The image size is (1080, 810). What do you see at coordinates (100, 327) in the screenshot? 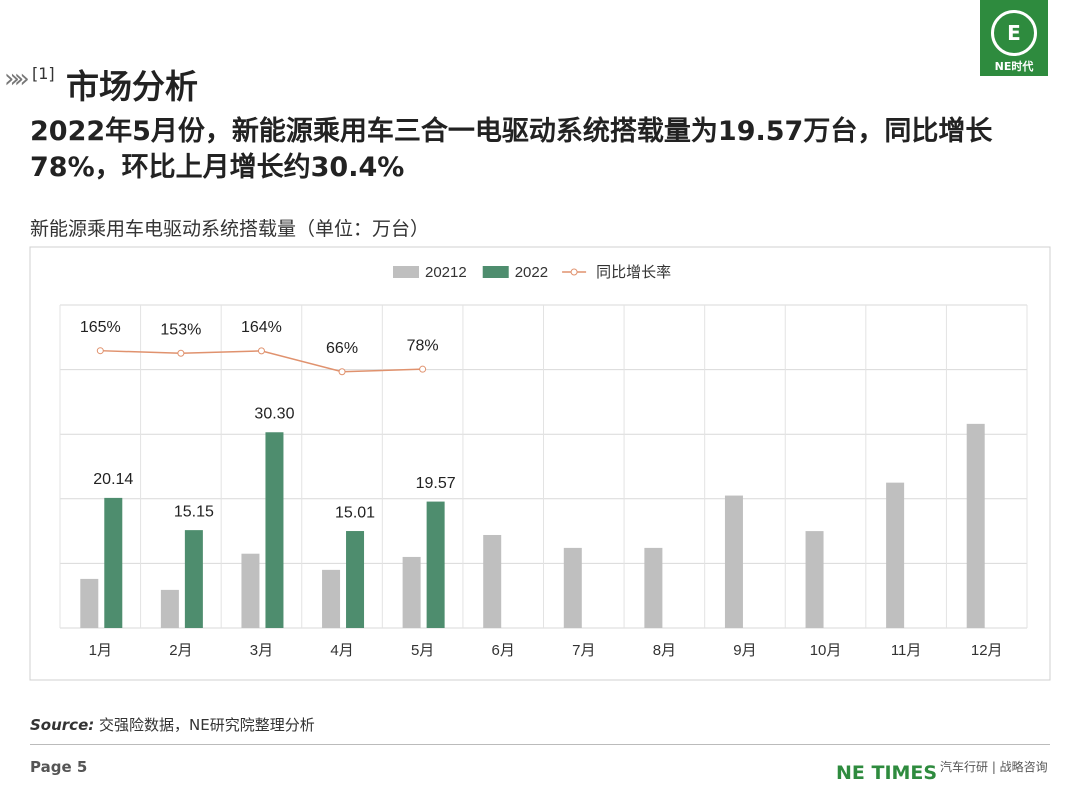
I see `data-label: 165%` at bounding box center [100, 327].